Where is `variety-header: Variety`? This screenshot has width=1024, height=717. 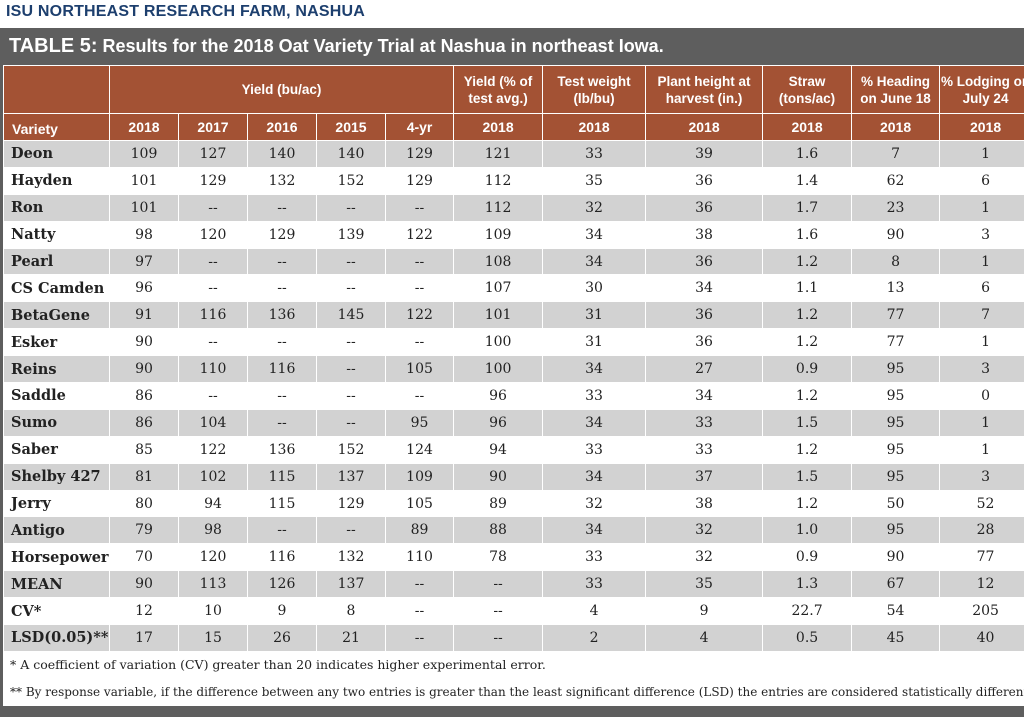 variety-header: Variety is located at coordinates (56, 127).